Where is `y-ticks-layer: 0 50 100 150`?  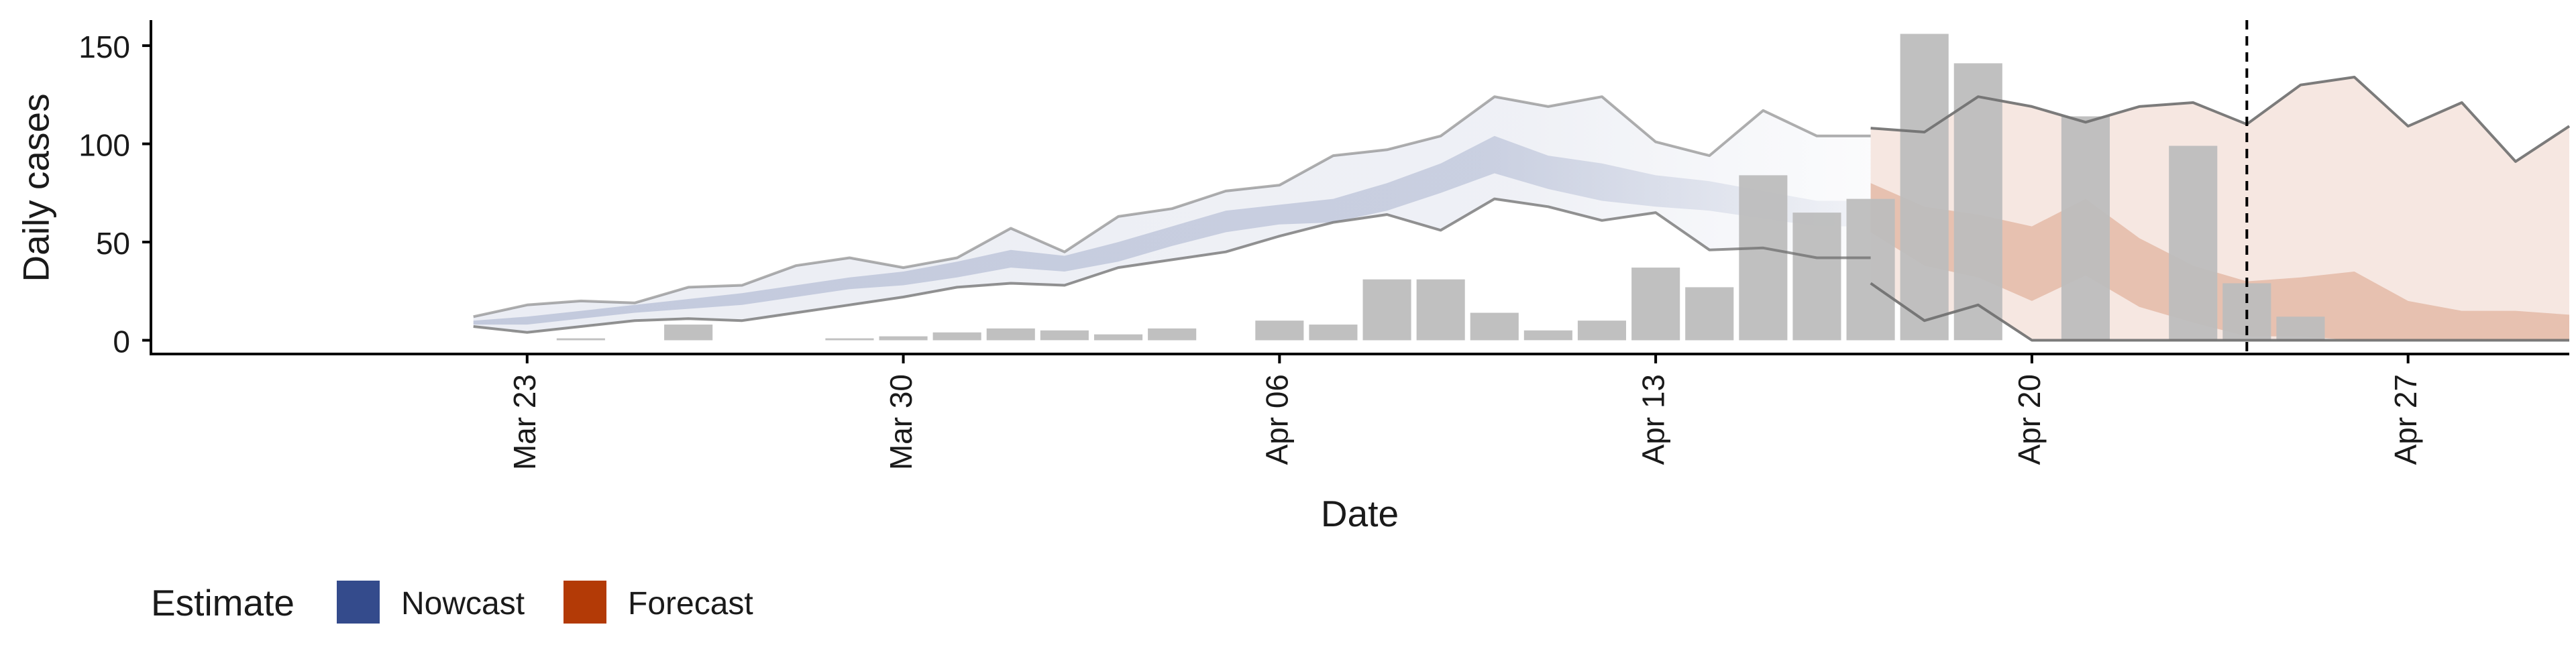
y-ticks-layer: 0 50 100 150 is located at coordinates (114, 194).